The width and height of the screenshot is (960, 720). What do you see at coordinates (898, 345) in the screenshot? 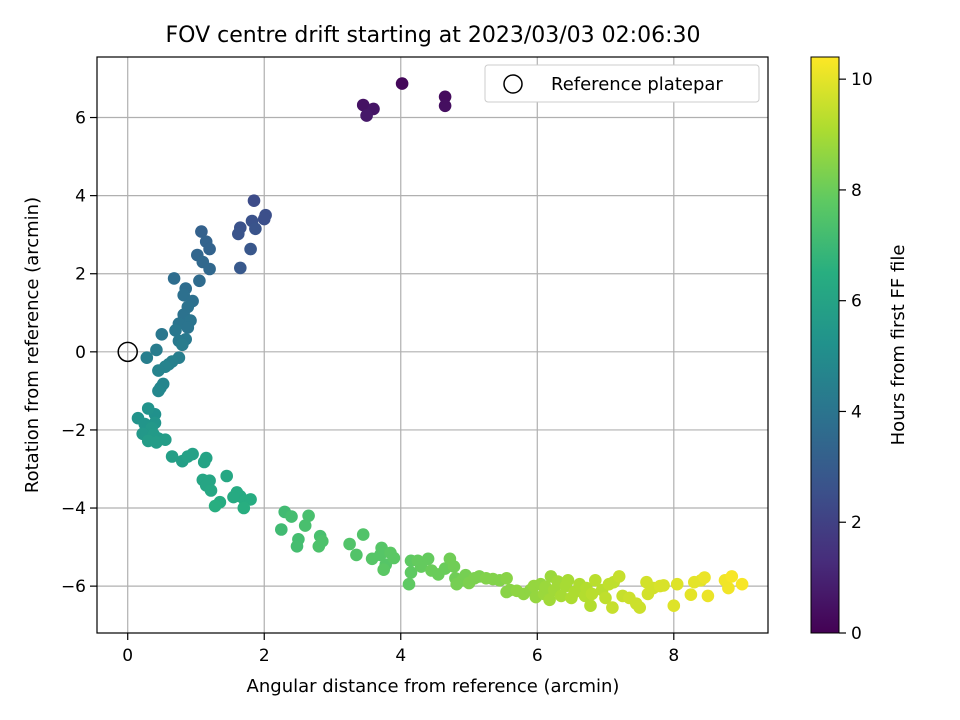
I see `colorbar-label: Hours from first FF file` at bounding box center [898, 345].